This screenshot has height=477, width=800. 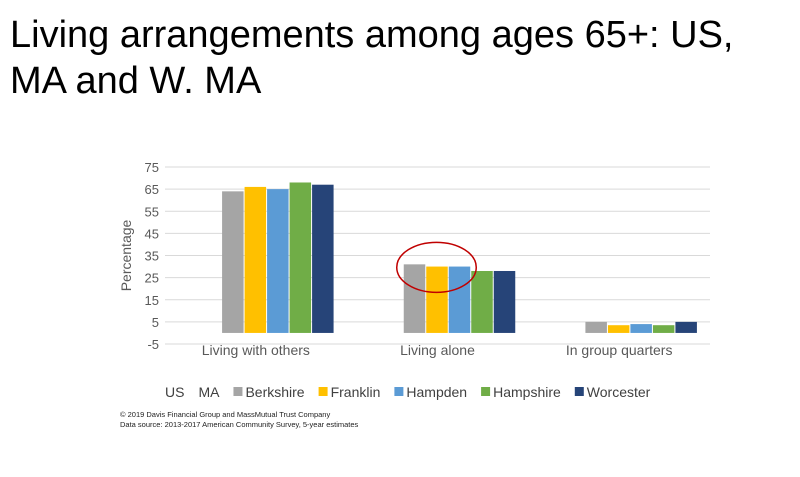 What do you see at coordinates (323, 391) in the screenshot?
I see `legend-swatch-franklin` at bounding box center [323, 391].